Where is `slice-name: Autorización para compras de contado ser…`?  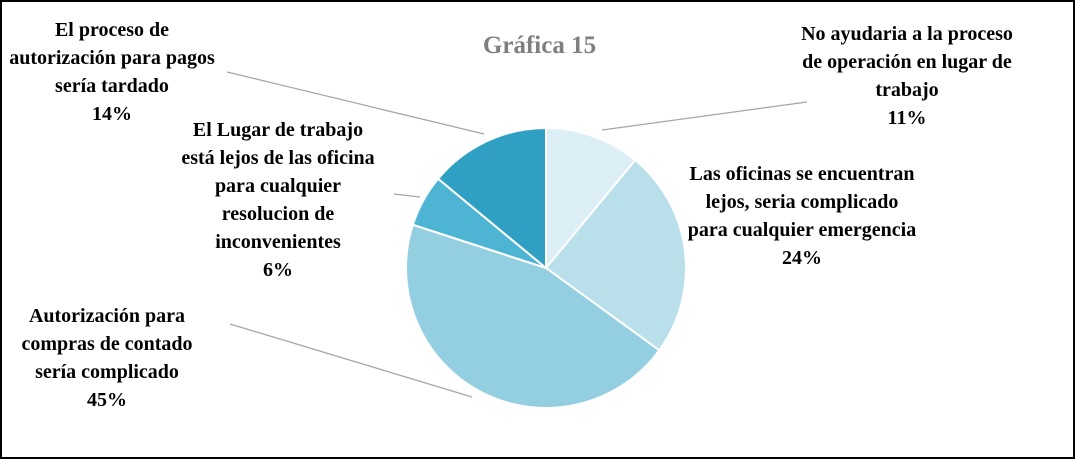
slice-name: Autorización para compras de contado ser… is located at coordinates (107, 344).